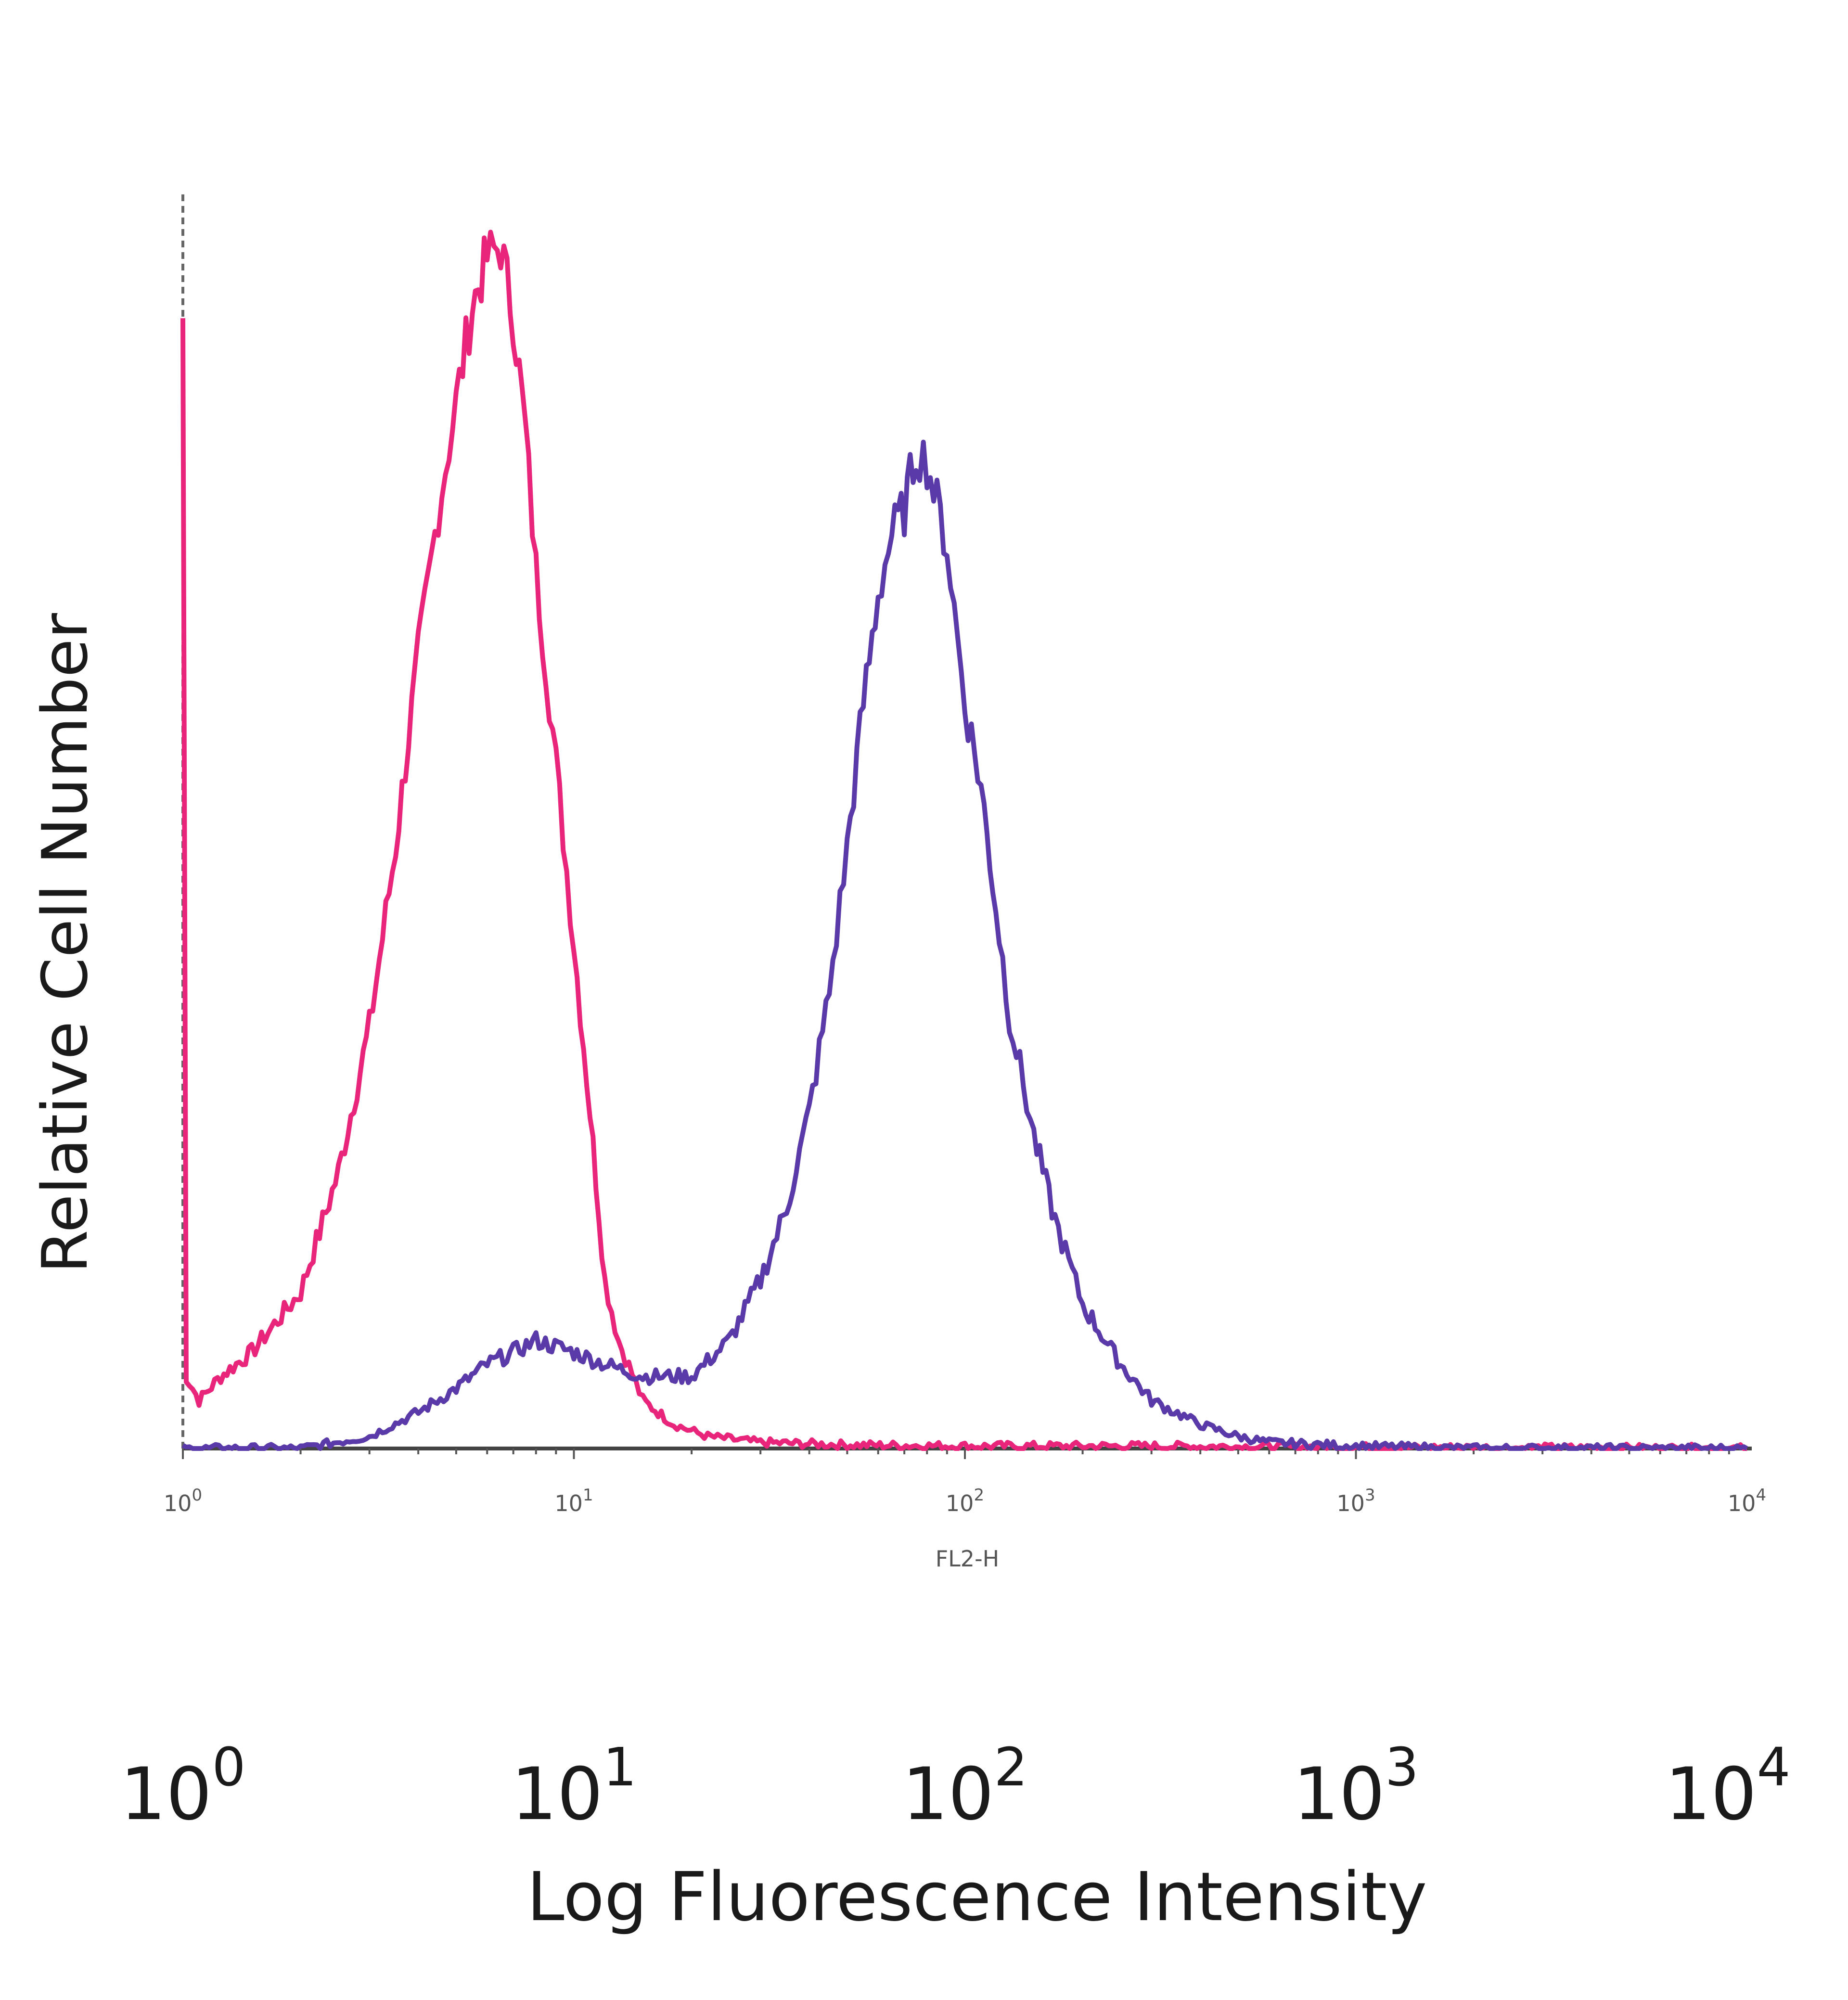 This screenshot has height=2000, width=1848. I want to click on small-tick-label: 10¹, so click(573, 1501).